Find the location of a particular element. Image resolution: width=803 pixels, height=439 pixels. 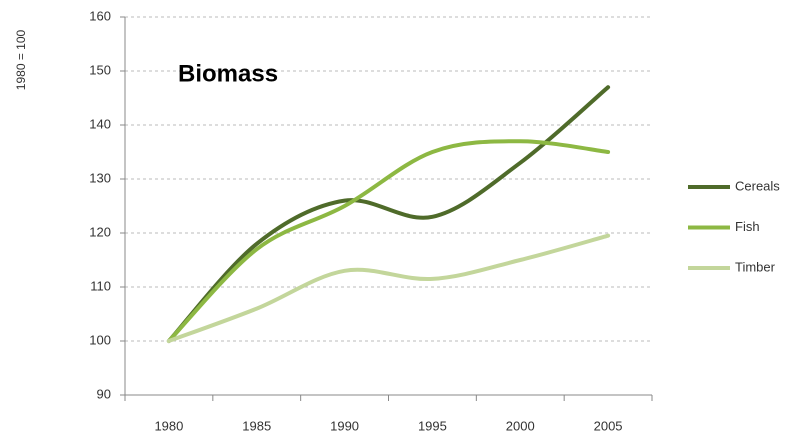

y-tick-label: 150 is located at coordinates (100, 69).